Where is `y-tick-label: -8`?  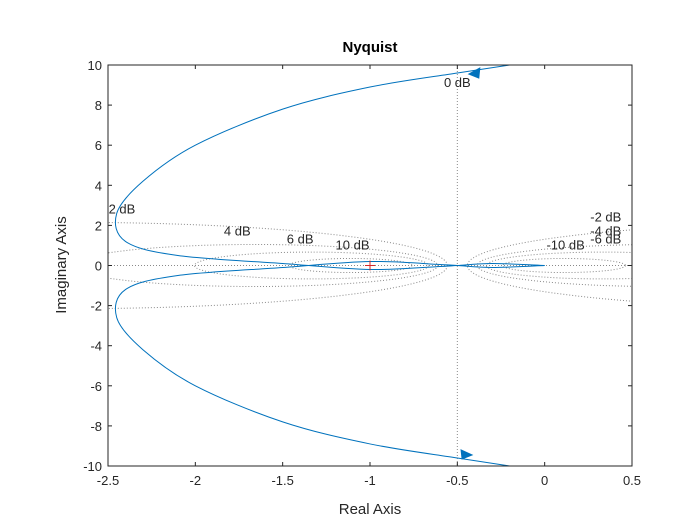
y-tick-label: -8 is located at coordinates (96, 426).